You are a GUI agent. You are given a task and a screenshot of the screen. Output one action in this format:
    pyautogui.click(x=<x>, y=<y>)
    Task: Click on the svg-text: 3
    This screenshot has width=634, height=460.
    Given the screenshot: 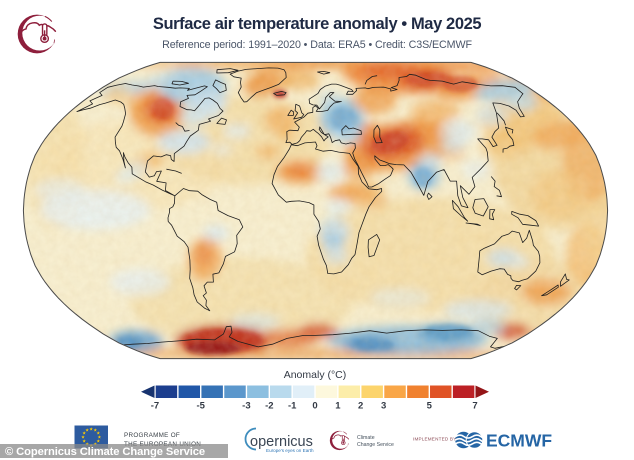 What is the action you would take?
    pyautogui.click(x=383, y=406)
    